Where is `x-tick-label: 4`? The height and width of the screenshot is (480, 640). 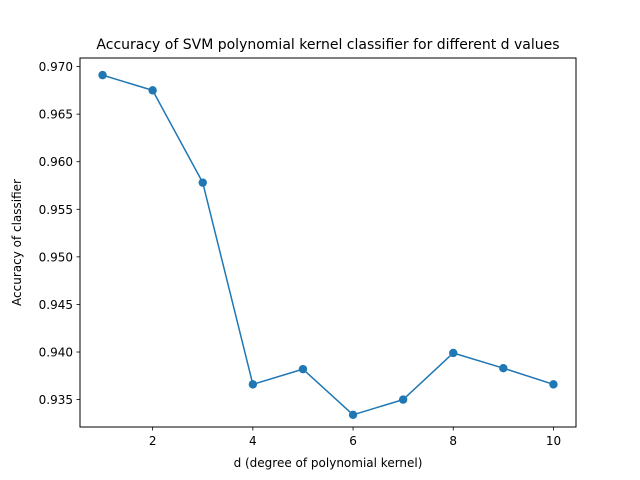 x-tick-label: 4 is located at coordinates (253, 441).